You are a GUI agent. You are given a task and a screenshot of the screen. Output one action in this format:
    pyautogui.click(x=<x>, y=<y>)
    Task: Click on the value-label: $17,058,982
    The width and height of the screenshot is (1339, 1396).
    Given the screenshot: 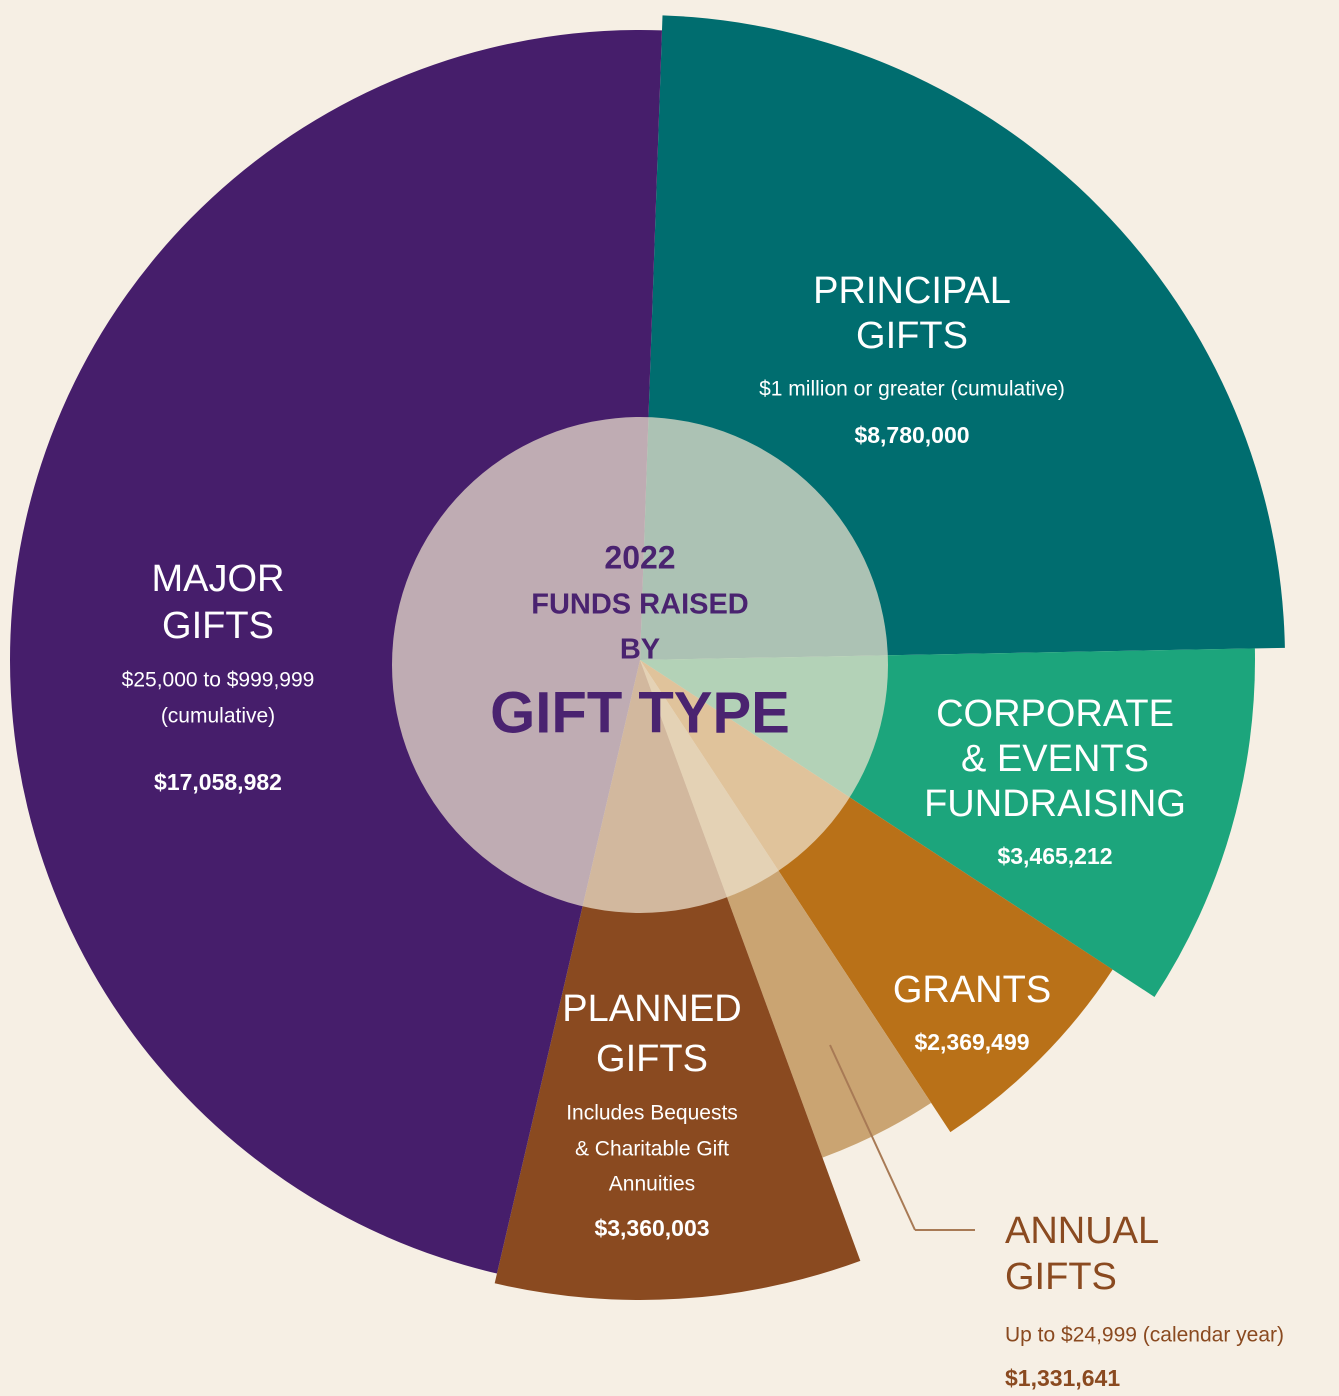 What is the action you would take?
    pyautogui.click(x=218, y=782)
    